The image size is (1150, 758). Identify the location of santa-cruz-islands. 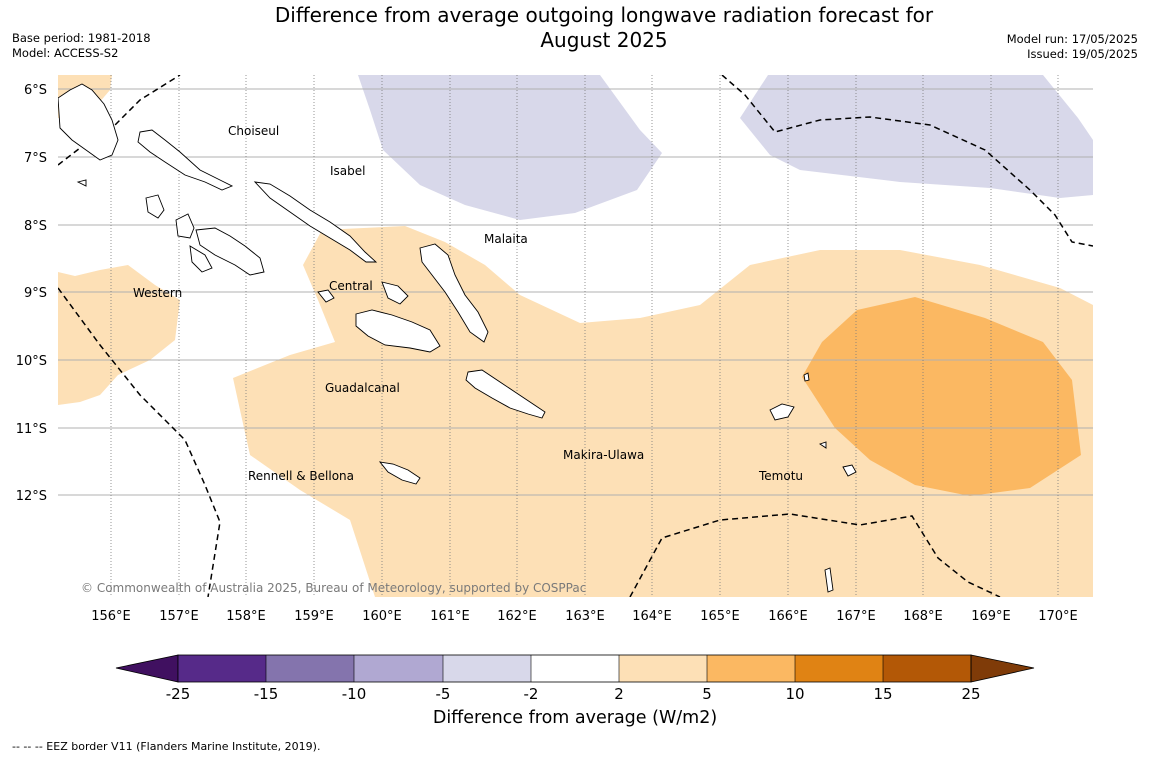
(813, 440).